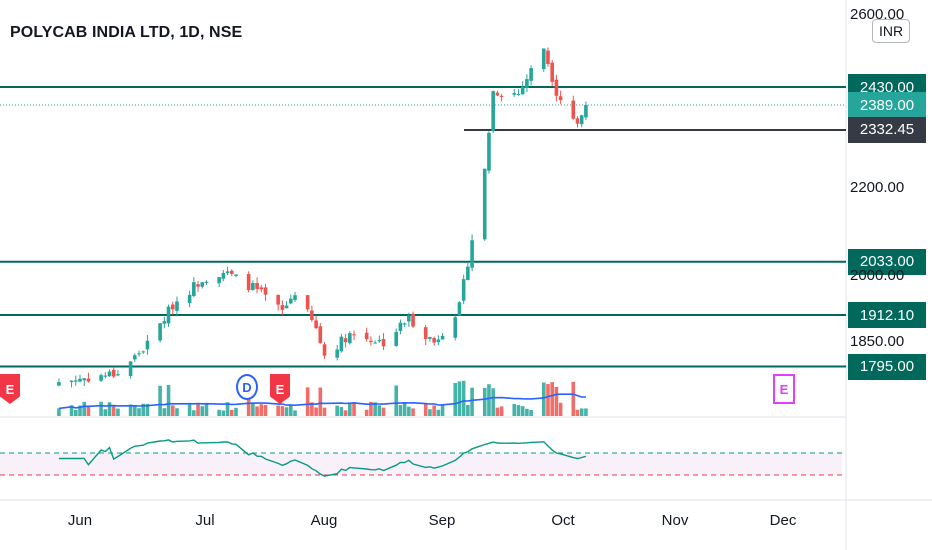 Image resolution: width=932 pixels, height=550 pixels. I want to click on volume-bars, so click(322, 398).